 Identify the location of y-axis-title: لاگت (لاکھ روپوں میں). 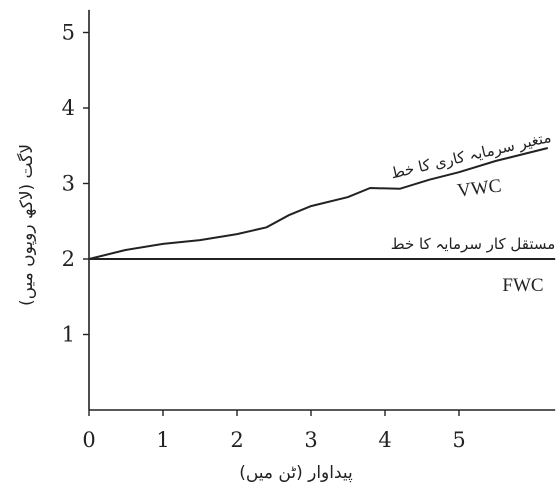
(26, 225).